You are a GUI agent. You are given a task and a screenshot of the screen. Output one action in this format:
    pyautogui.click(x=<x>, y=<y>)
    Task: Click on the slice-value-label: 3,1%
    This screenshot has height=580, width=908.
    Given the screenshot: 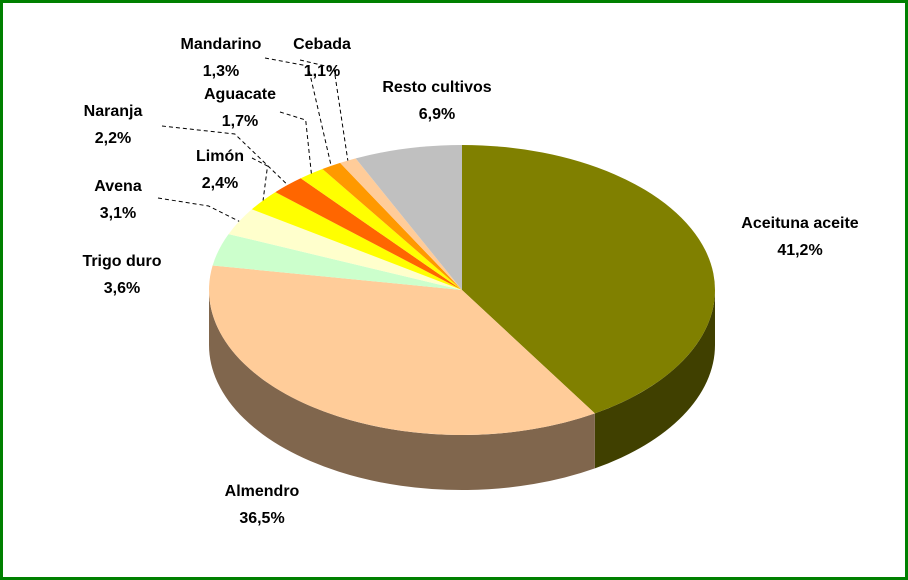 What is the action you would take?
    pyautogui.click(x=118, y=213)
    